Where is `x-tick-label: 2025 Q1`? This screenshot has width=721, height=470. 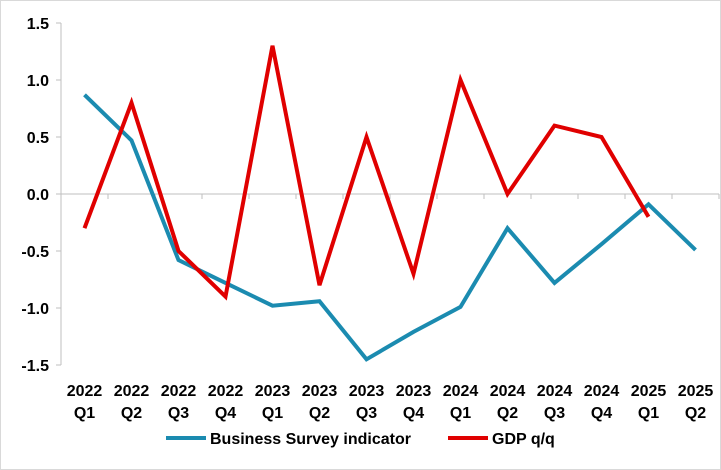
x-tick-label: 2025 Q1 is located at coordinates (649, 402).